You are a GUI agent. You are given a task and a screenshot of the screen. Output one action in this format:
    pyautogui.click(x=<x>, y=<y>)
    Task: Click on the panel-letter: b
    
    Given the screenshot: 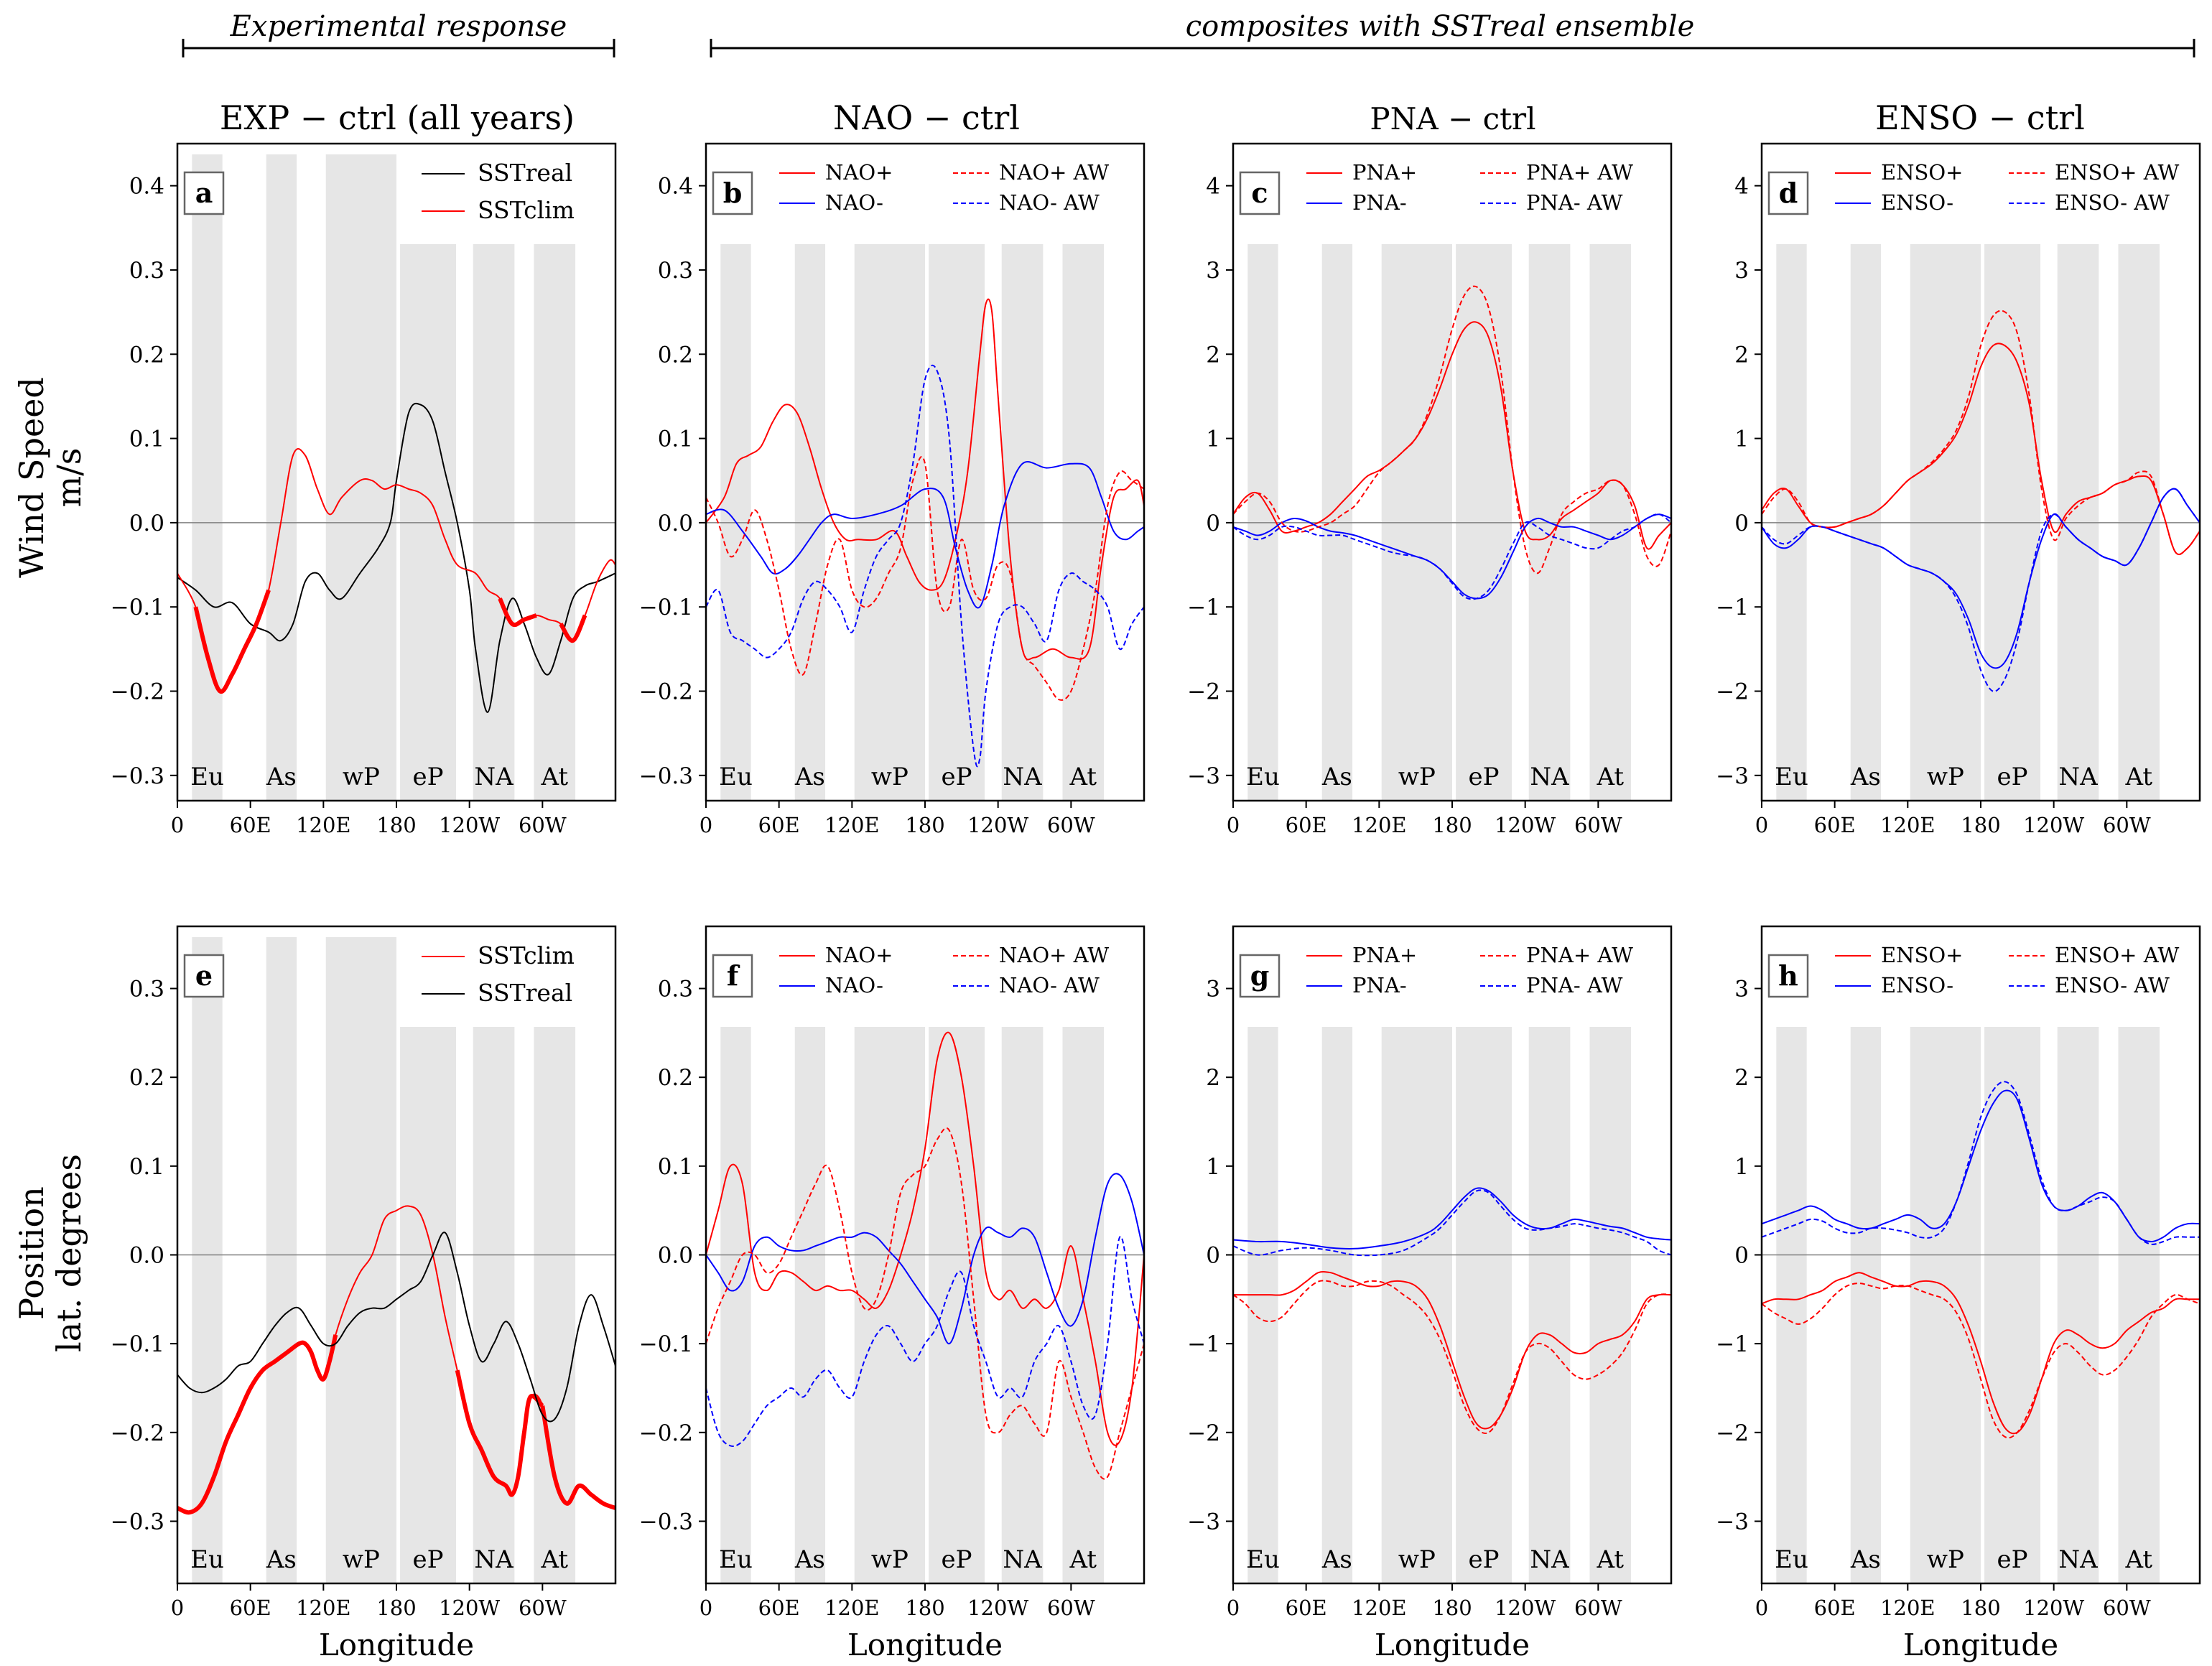 What is the action you would take?
    pyautogui.click(x=733, y=193)
    